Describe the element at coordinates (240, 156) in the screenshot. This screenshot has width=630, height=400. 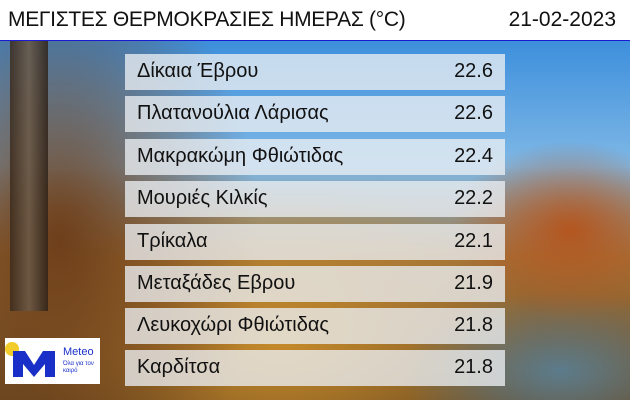
I see `station-name: Μακρακώμη Φθιώτιδας` at that location.